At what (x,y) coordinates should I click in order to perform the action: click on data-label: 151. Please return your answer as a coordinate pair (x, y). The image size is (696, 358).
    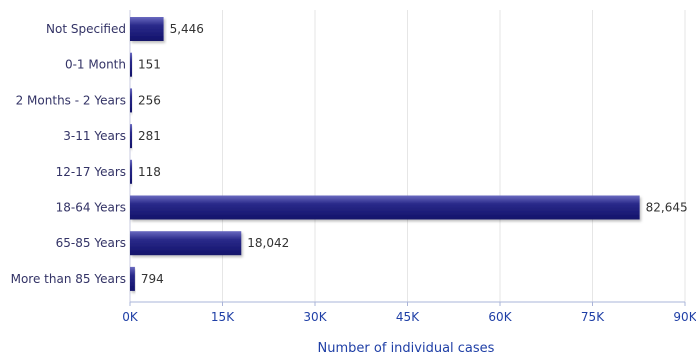
    Looking at the image, I should click on (149, 65).